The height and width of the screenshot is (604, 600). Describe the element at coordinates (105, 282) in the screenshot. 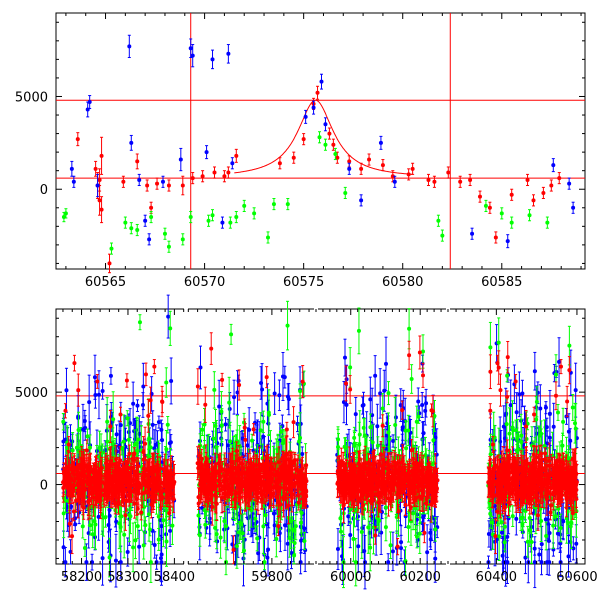

I see `x-tick-label: 60565` at that location.